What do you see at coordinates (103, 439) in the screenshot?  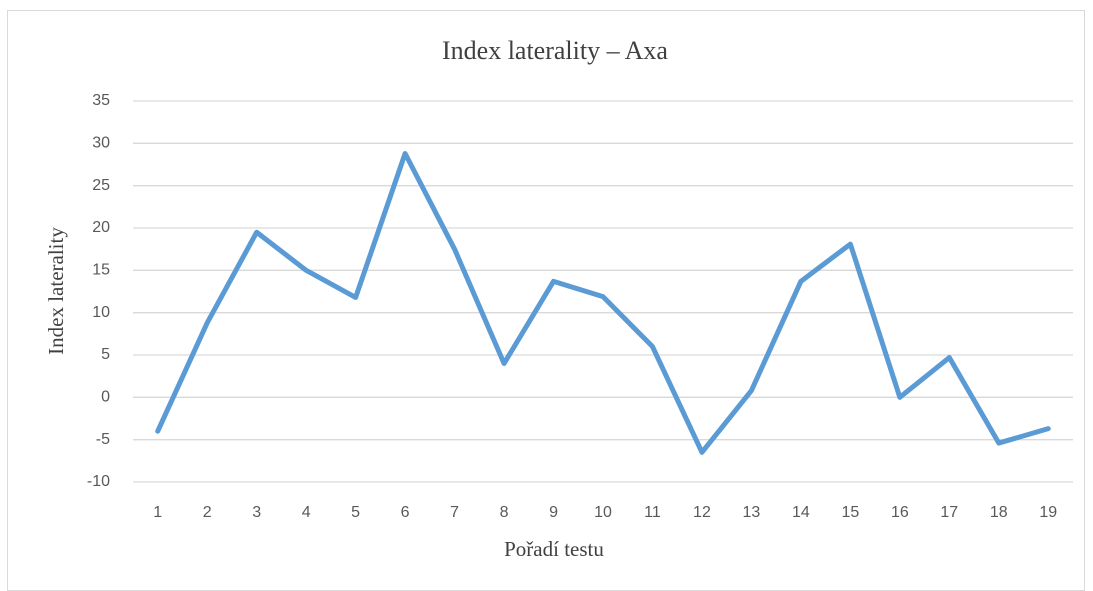 I see `y-tick-label: -5` at bounding box center [103, 439].